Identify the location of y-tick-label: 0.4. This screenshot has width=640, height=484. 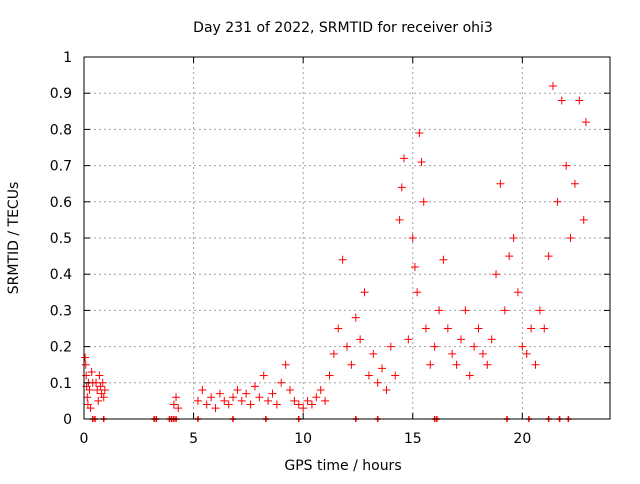
(61, 275).